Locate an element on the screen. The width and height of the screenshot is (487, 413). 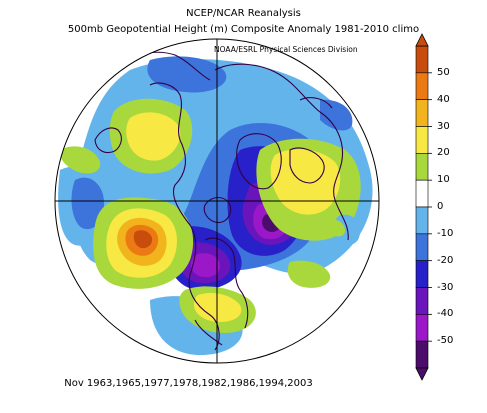
colorbar-tick-label: -10 is located at coordinates (445, 233).